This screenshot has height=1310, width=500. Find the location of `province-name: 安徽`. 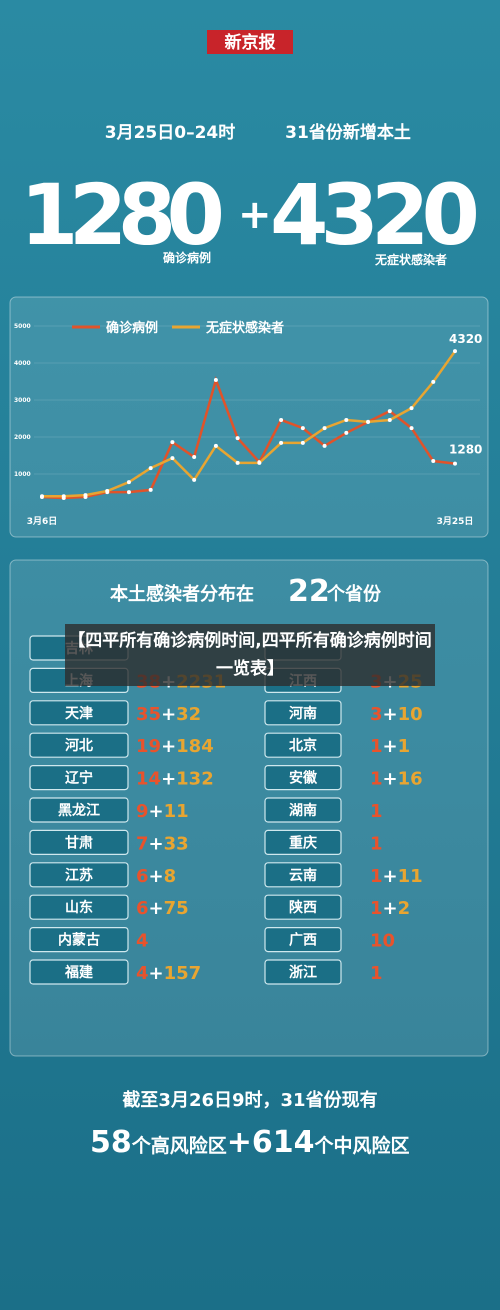

province-name: 安徽 is located at coordinates (303, 778).